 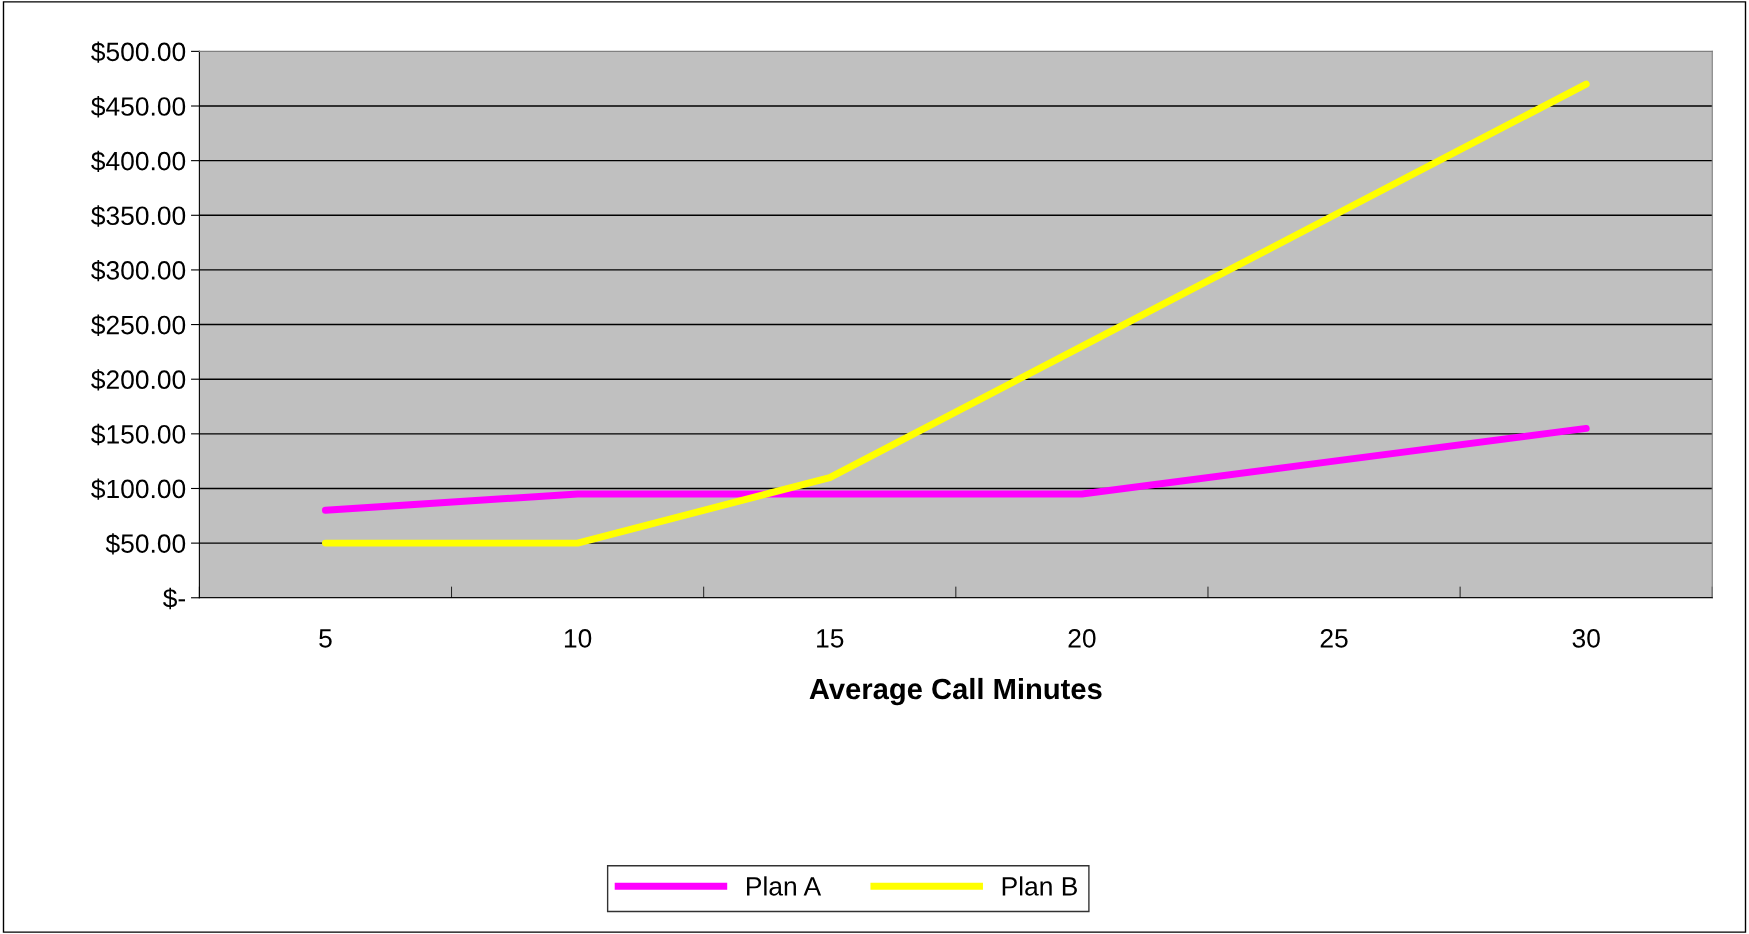 I want to click on y-tick-label: $150.00, so click(x=138, y=434).